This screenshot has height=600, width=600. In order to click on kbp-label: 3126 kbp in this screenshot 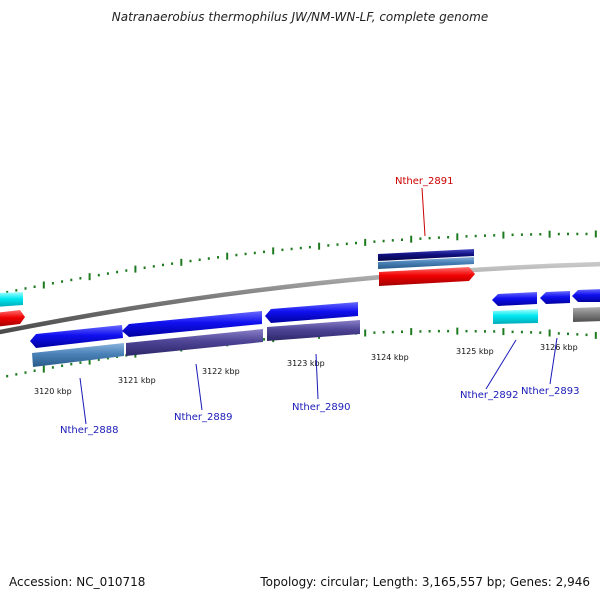, I will do `click(559, 347)`.